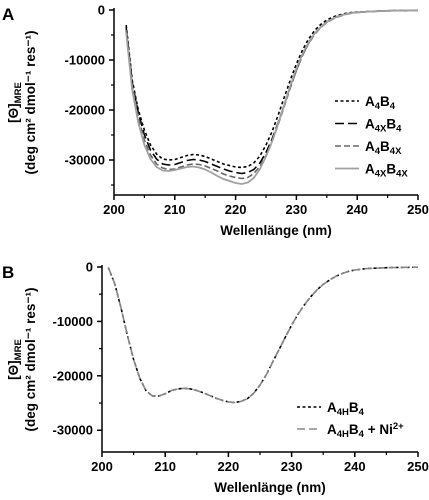  Describe the element at coordinates (380, 103) in the screenshot. I see `legend-label-1: A4B4` at that location.